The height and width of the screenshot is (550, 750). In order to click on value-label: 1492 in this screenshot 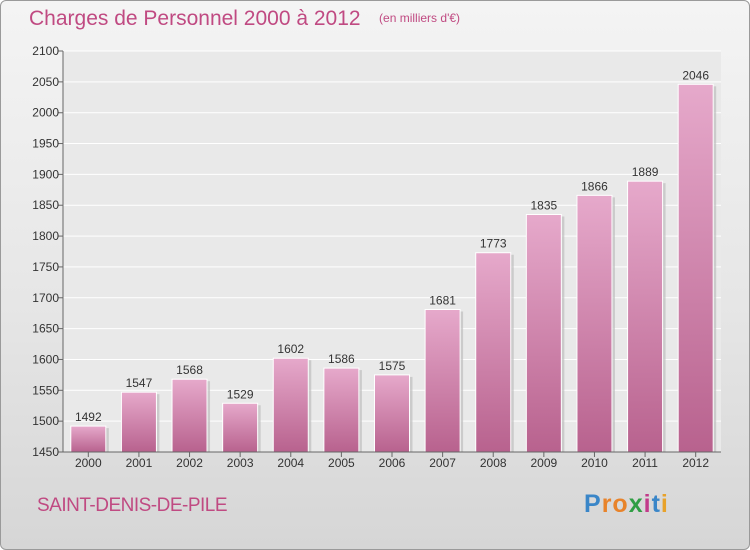, I will do `click(88, 417)`.